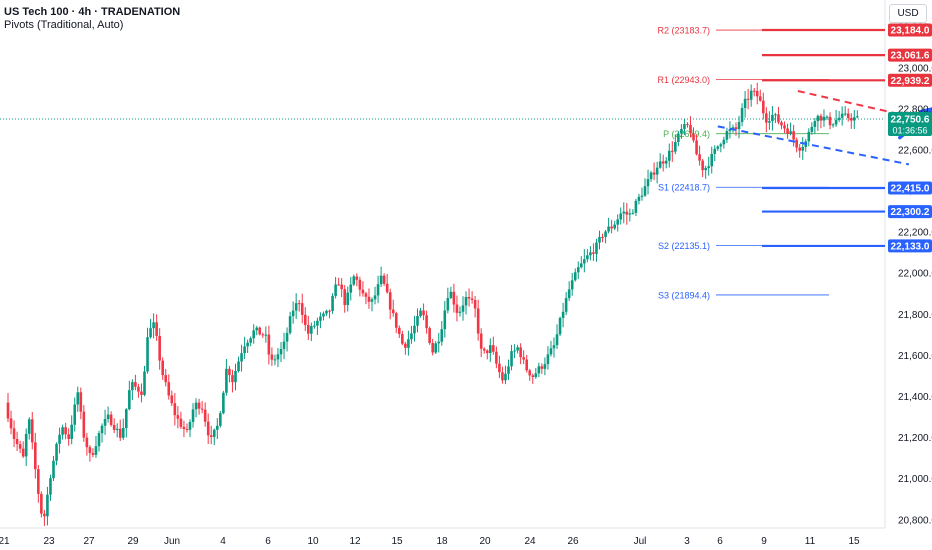  Describe the element at coordinates (915, 274) in the screenshot. I see `price-tick-label: 22,000.0` at that location.